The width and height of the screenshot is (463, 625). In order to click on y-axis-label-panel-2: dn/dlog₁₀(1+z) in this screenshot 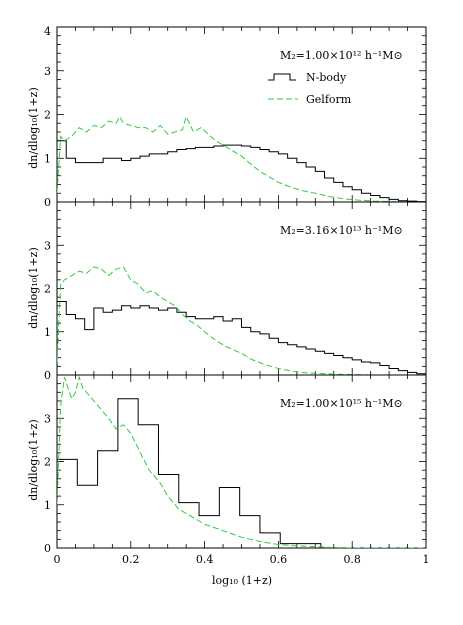, I will do `click(33, 287)`.